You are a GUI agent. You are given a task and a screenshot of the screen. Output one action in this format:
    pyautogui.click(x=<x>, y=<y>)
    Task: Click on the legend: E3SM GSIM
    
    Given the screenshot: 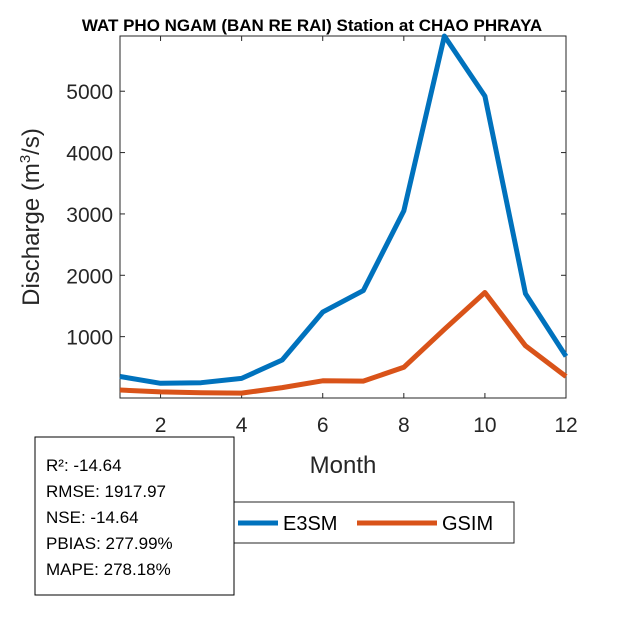 What is the action you would take?
    pyautogui.click(x=371, y=522)
    